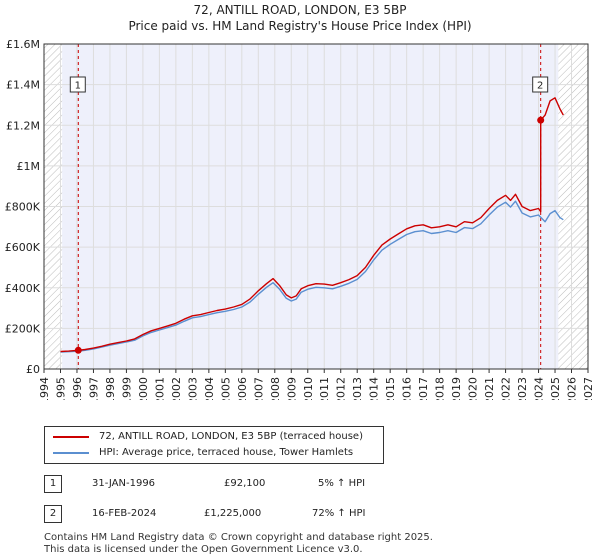 The height and width of the screenshot is (560, 600). Describe the element at coordinates (572, 388) in the screenshot. I see `x-tick-label: 2026` at that location.